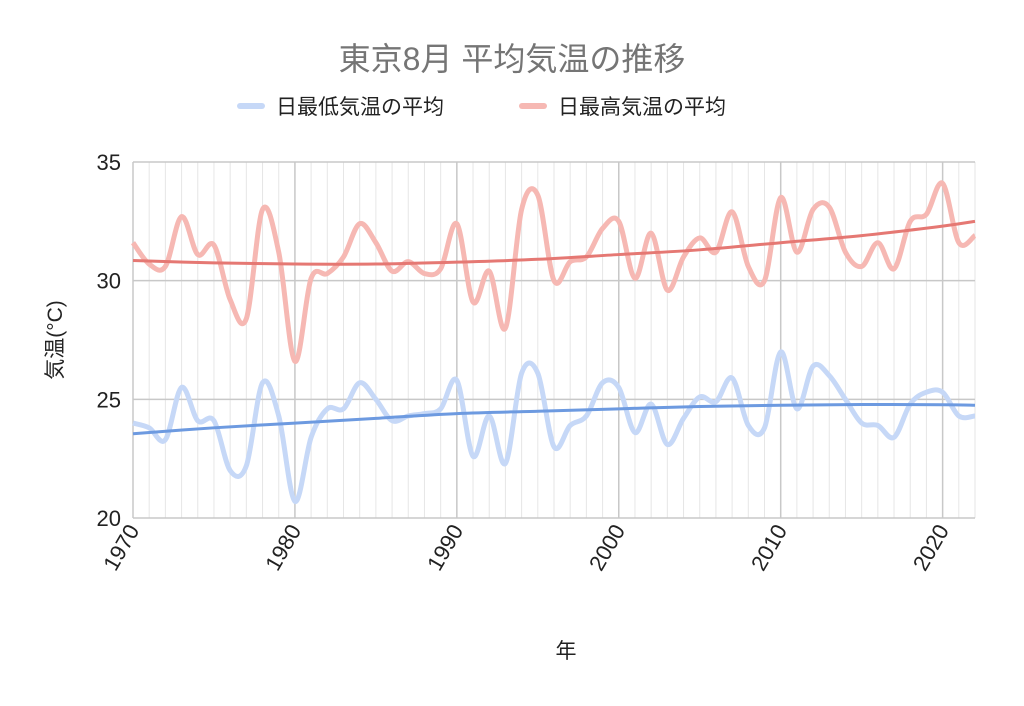 This screenshot has width=1024, height=706. Describe the element at coordinates (109, 281) in the screenshot. I see `y-tick-label: 30` at that location.